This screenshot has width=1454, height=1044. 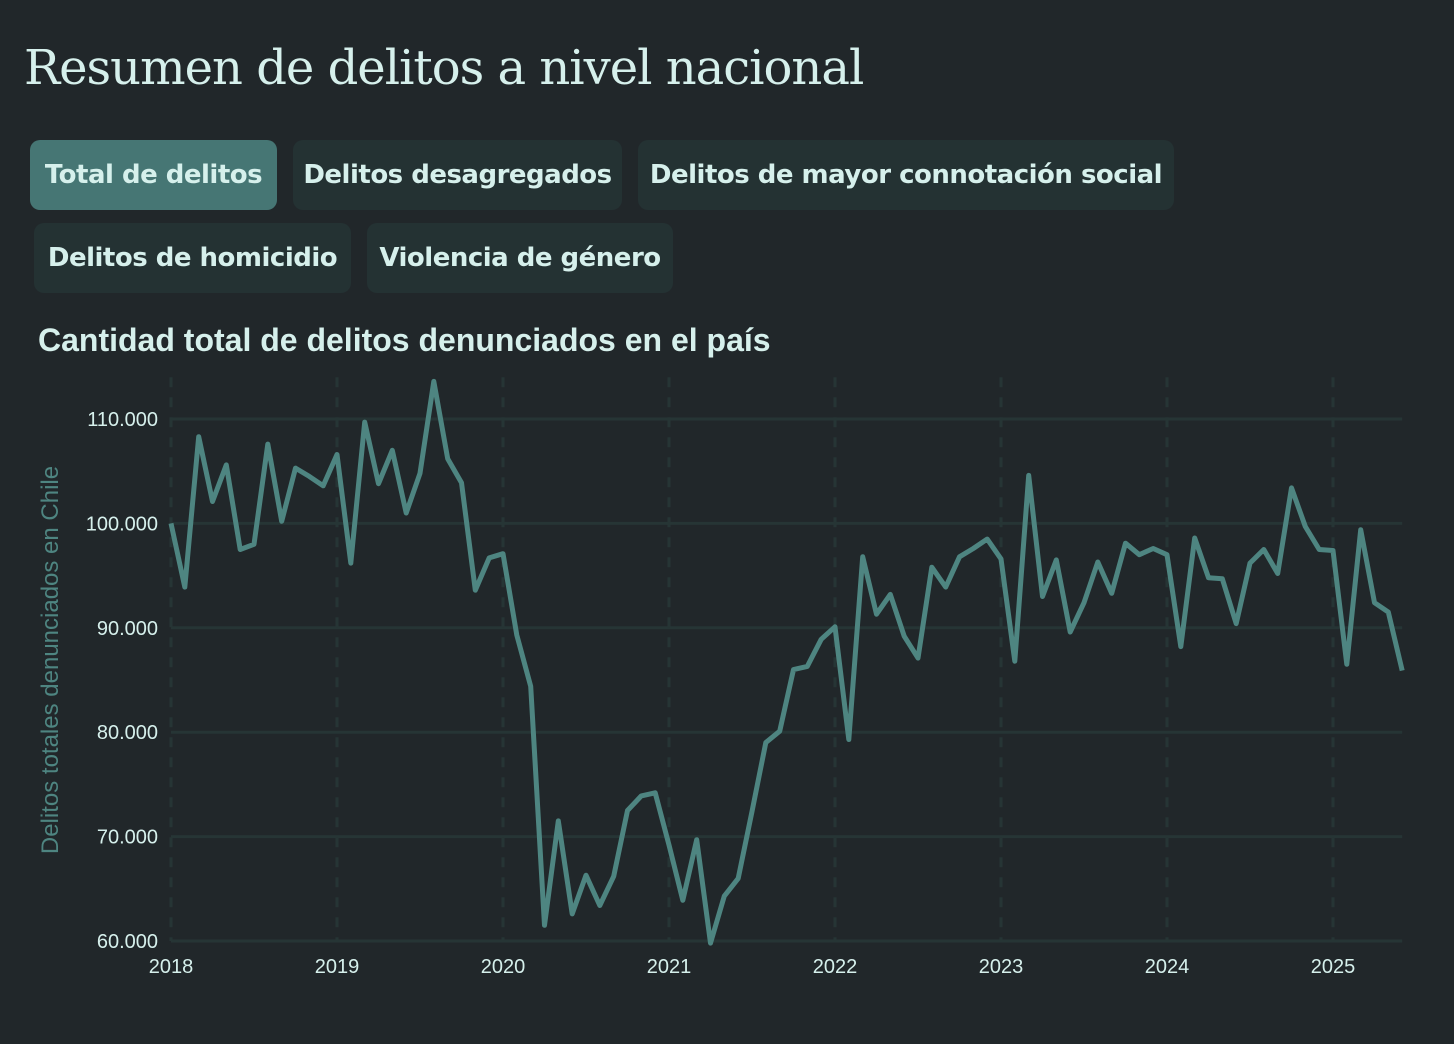 What do you see at coordinates (192, 258) in the screenshot?
I see `tab-delitos-de-homicidio: Delitos de homicidio` at bounding box center [192, 258].